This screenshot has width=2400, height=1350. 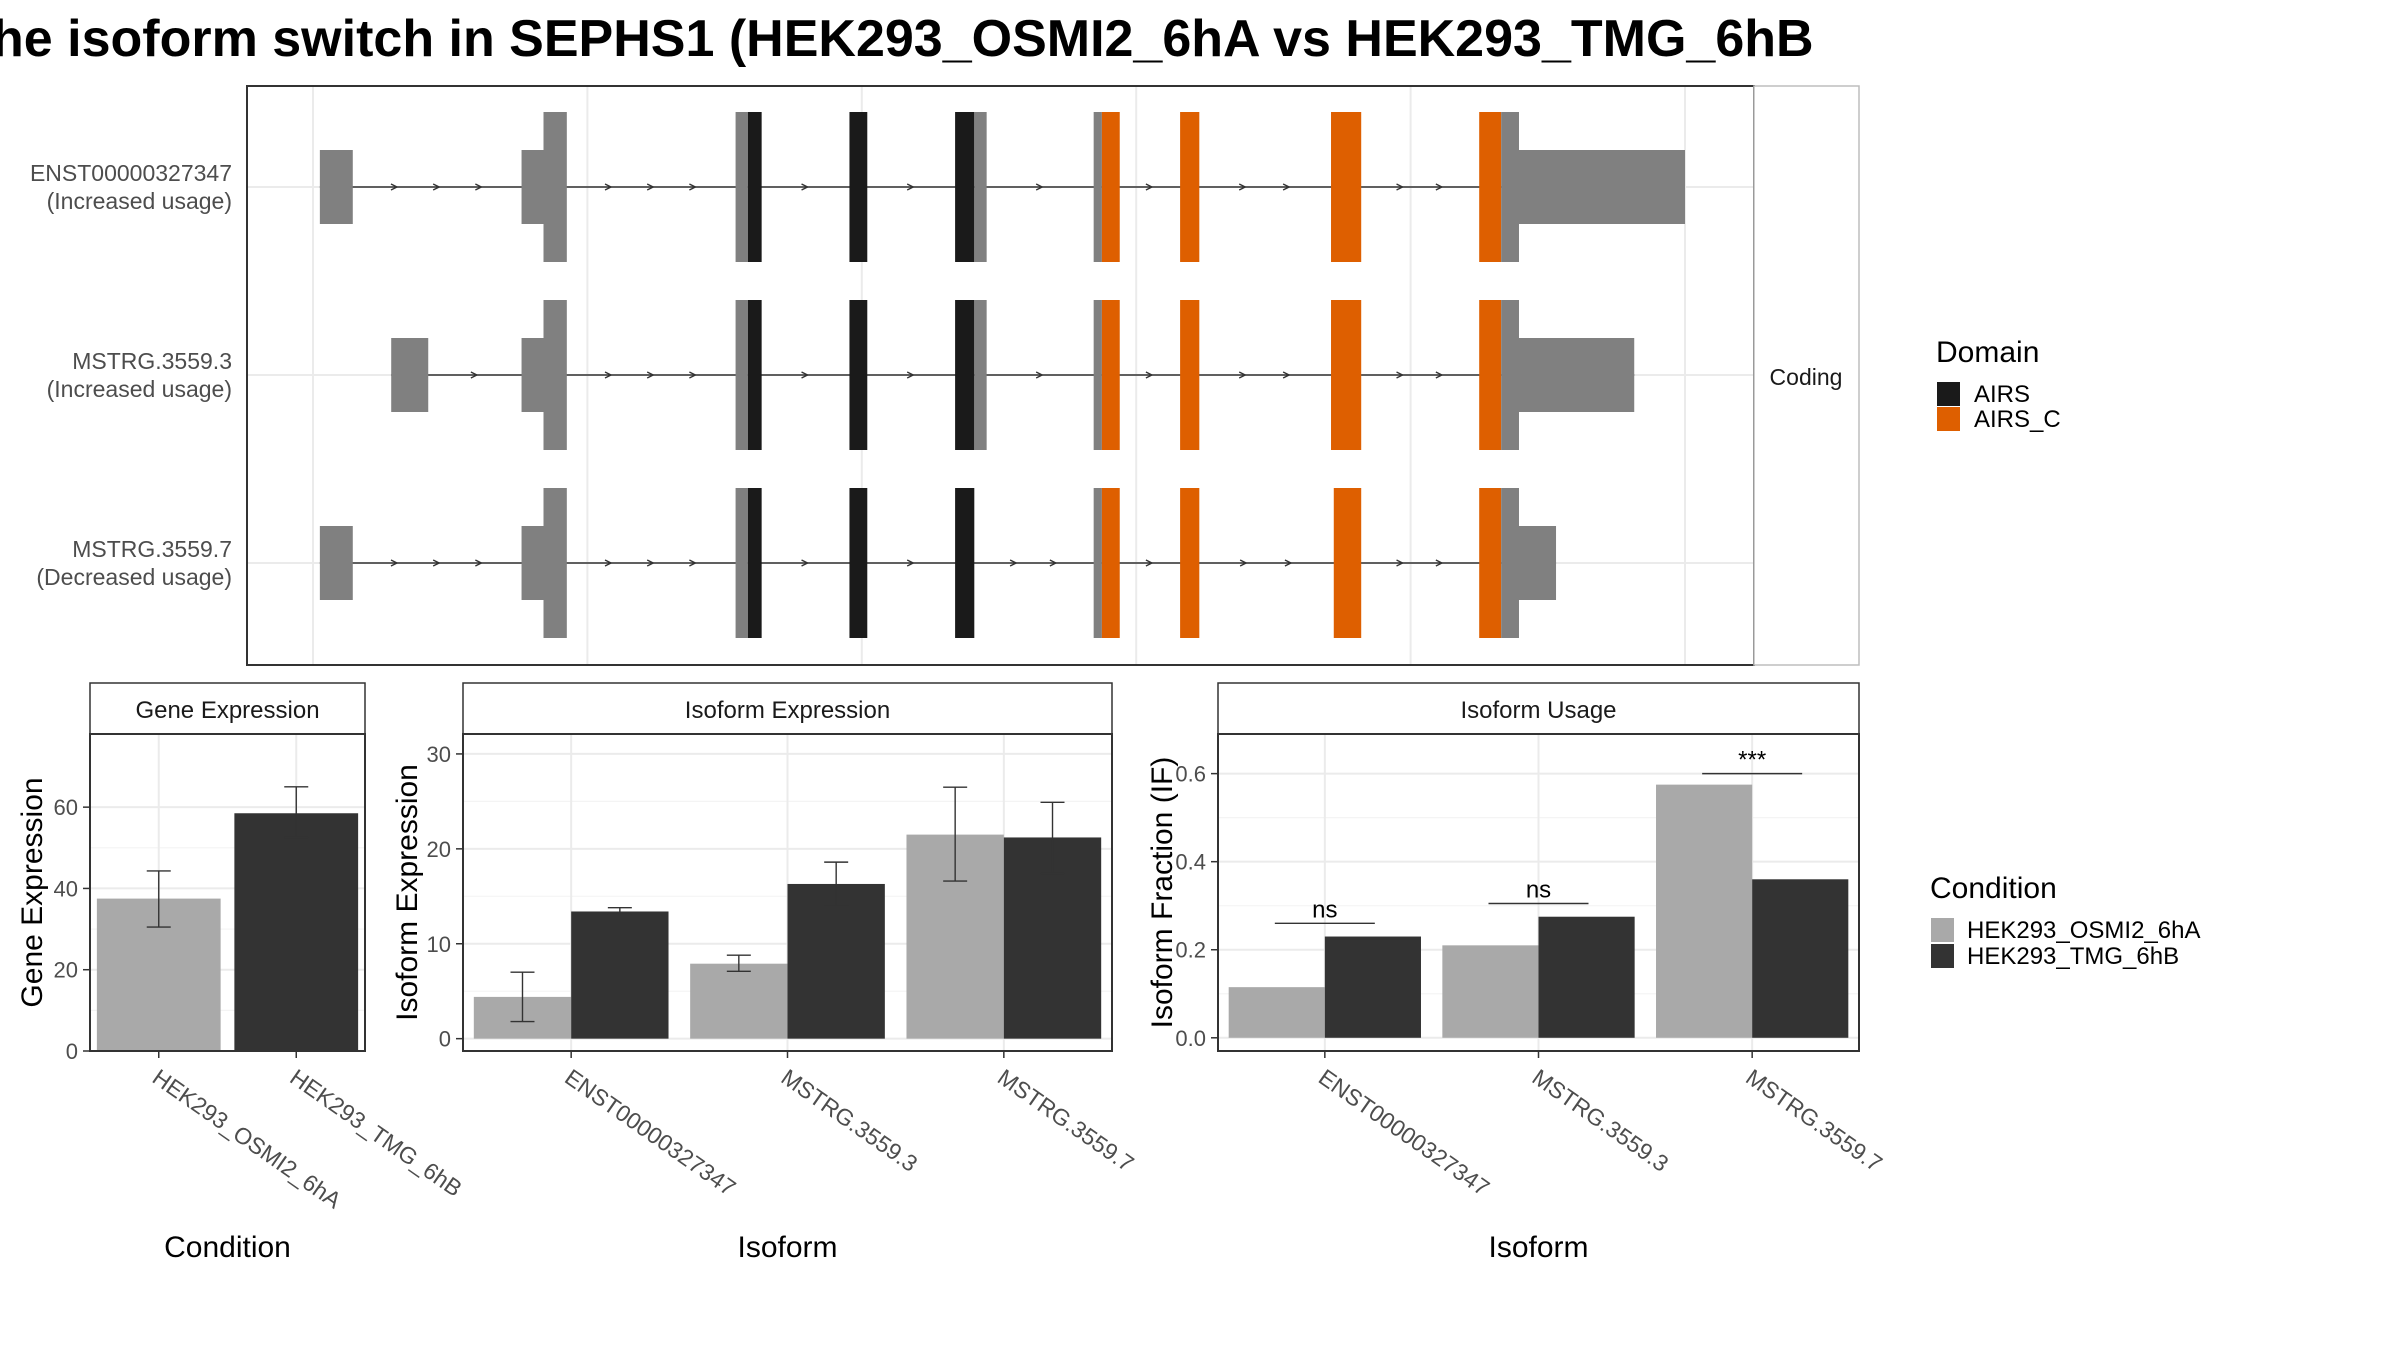 What do you see at coordinates (131, 173) in the screenshot?
I see `transcript-label: ENST00000327347` at bounding box center [131, 173].